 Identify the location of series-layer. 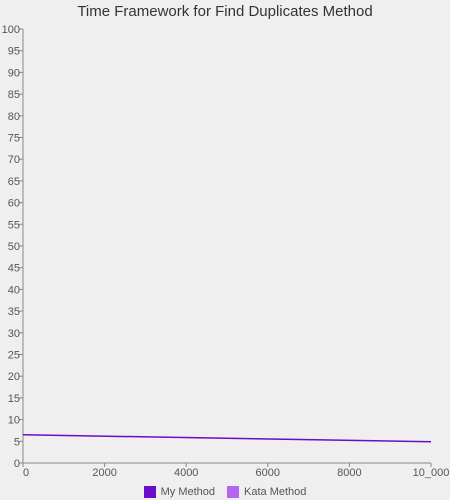
(227, 438).